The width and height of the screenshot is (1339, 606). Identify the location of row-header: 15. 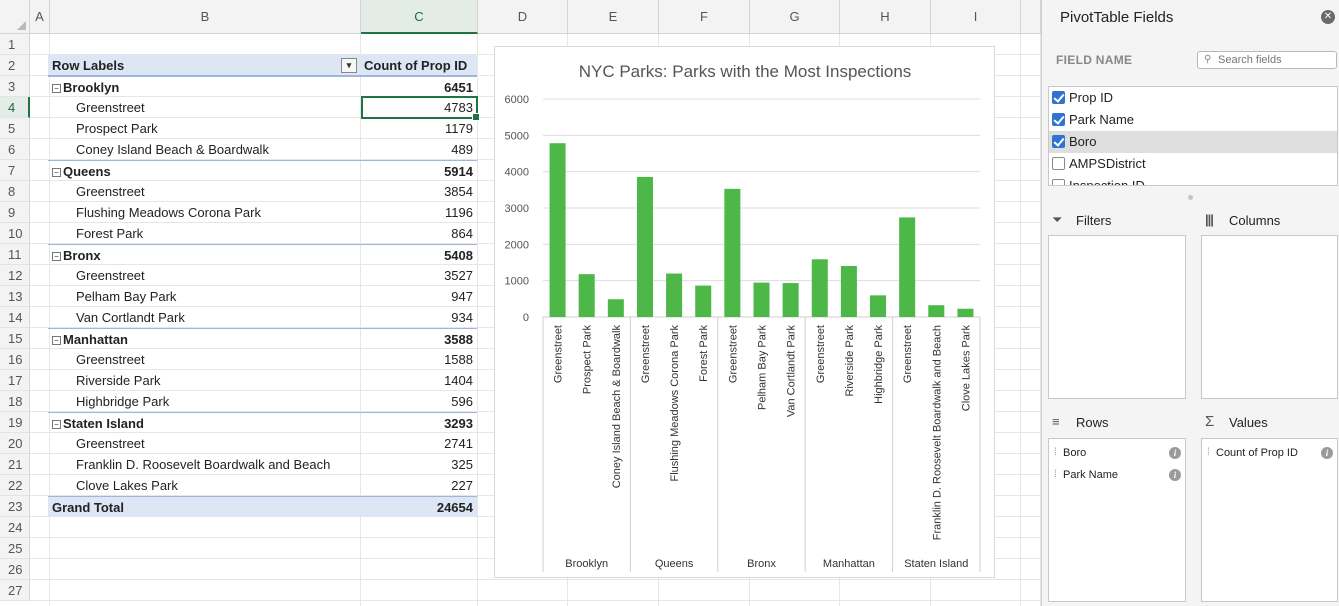
(15, 338).